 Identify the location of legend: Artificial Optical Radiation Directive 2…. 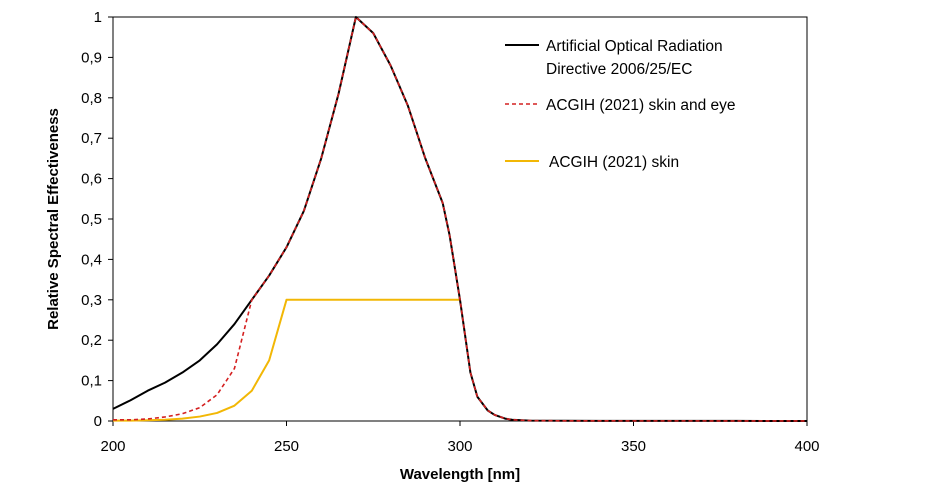
(620, 104).